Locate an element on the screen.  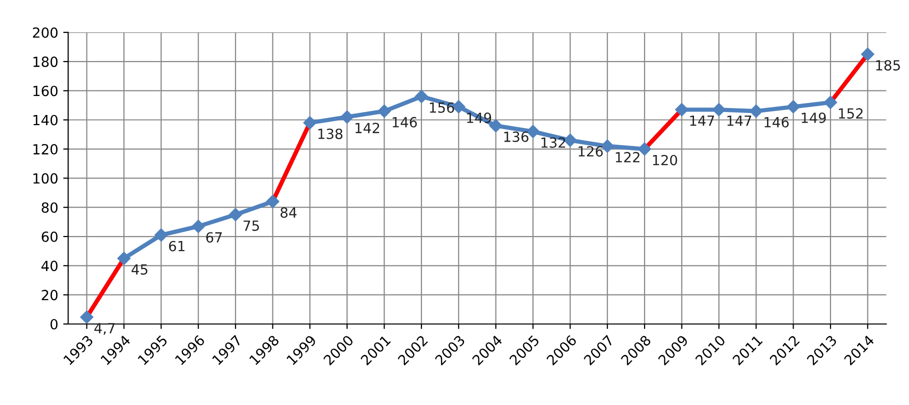
data-label: 84 is located at coordinates (288, 212).